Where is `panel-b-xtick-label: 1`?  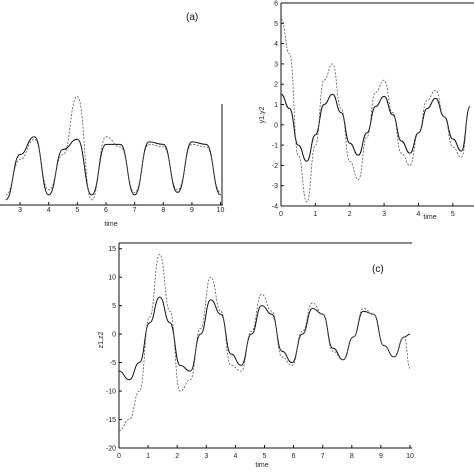 panel-b-xtick-label: 1 is located at coordinates (315, 214).